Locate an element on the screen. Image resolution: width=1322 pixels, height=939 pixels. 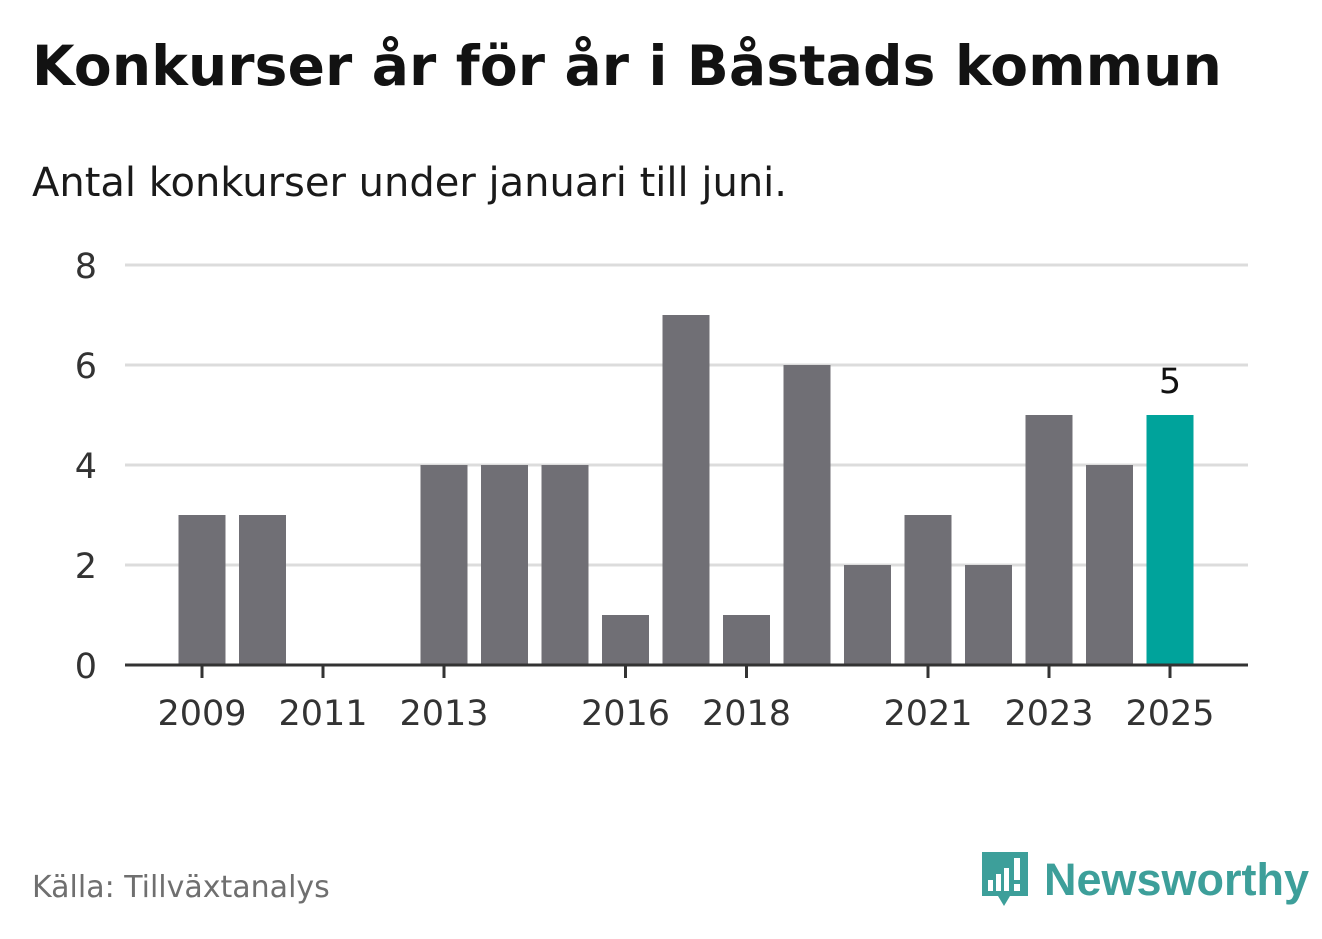
bar-2014 is located at coordinates (504, 565).